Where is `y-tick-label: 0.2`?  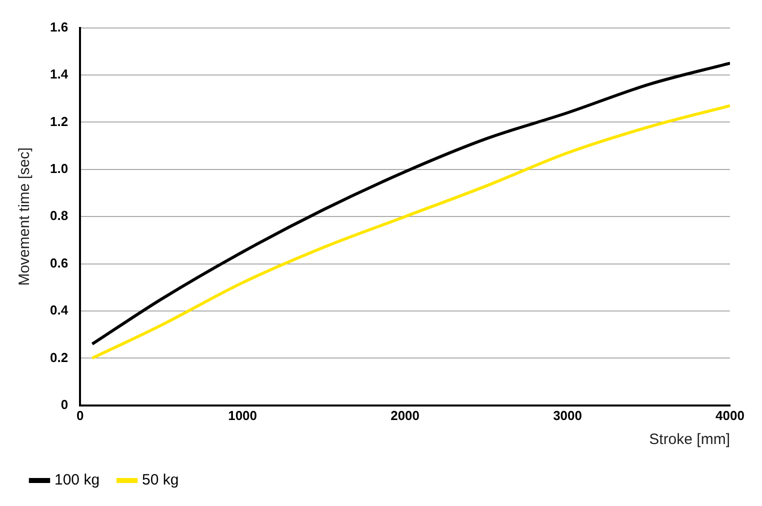 y-tick-label: 0.2 is located at coordinates (59, 357).